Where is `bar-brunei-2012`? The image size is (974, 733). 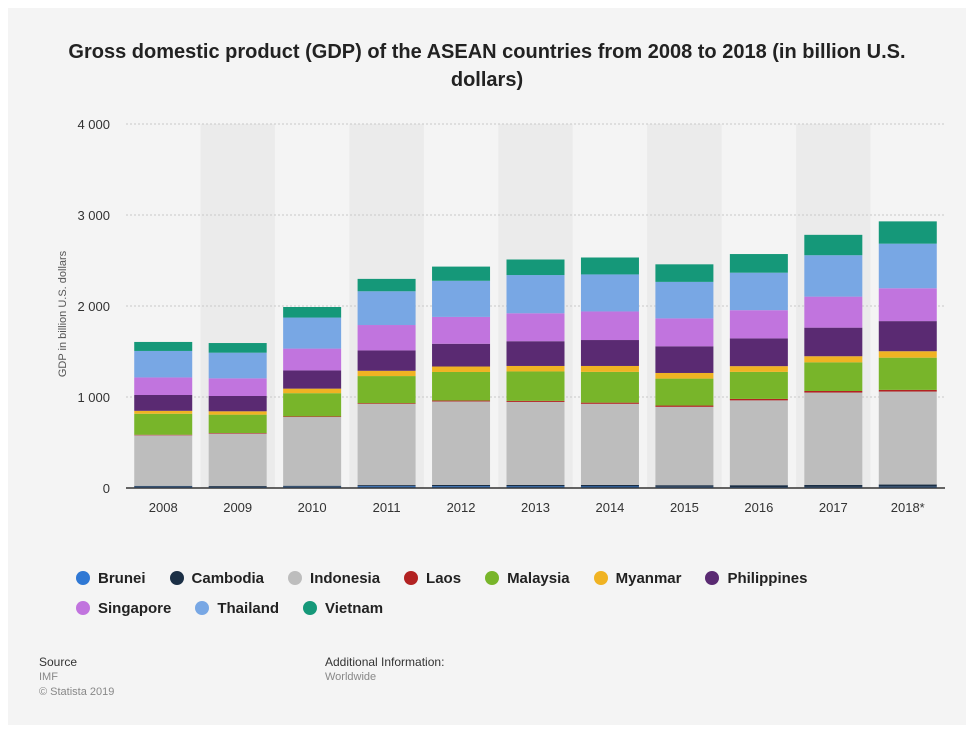 bar-brunei-2012 is located at coordinates (461, 487).